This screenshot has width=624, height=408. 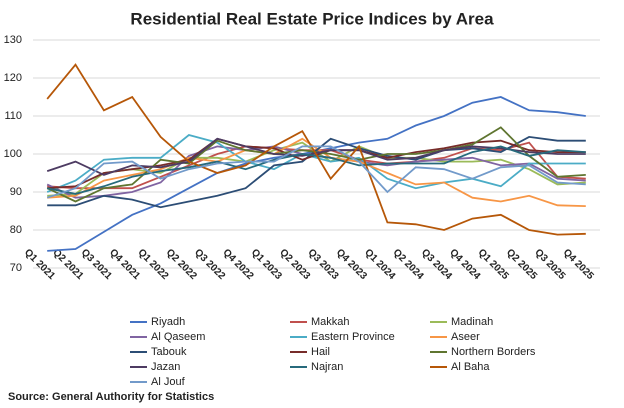 What do you see at coordinates (13, 154) in the screenshot?
I see `y-tick-label: 100` at bounding box center [13, 154].